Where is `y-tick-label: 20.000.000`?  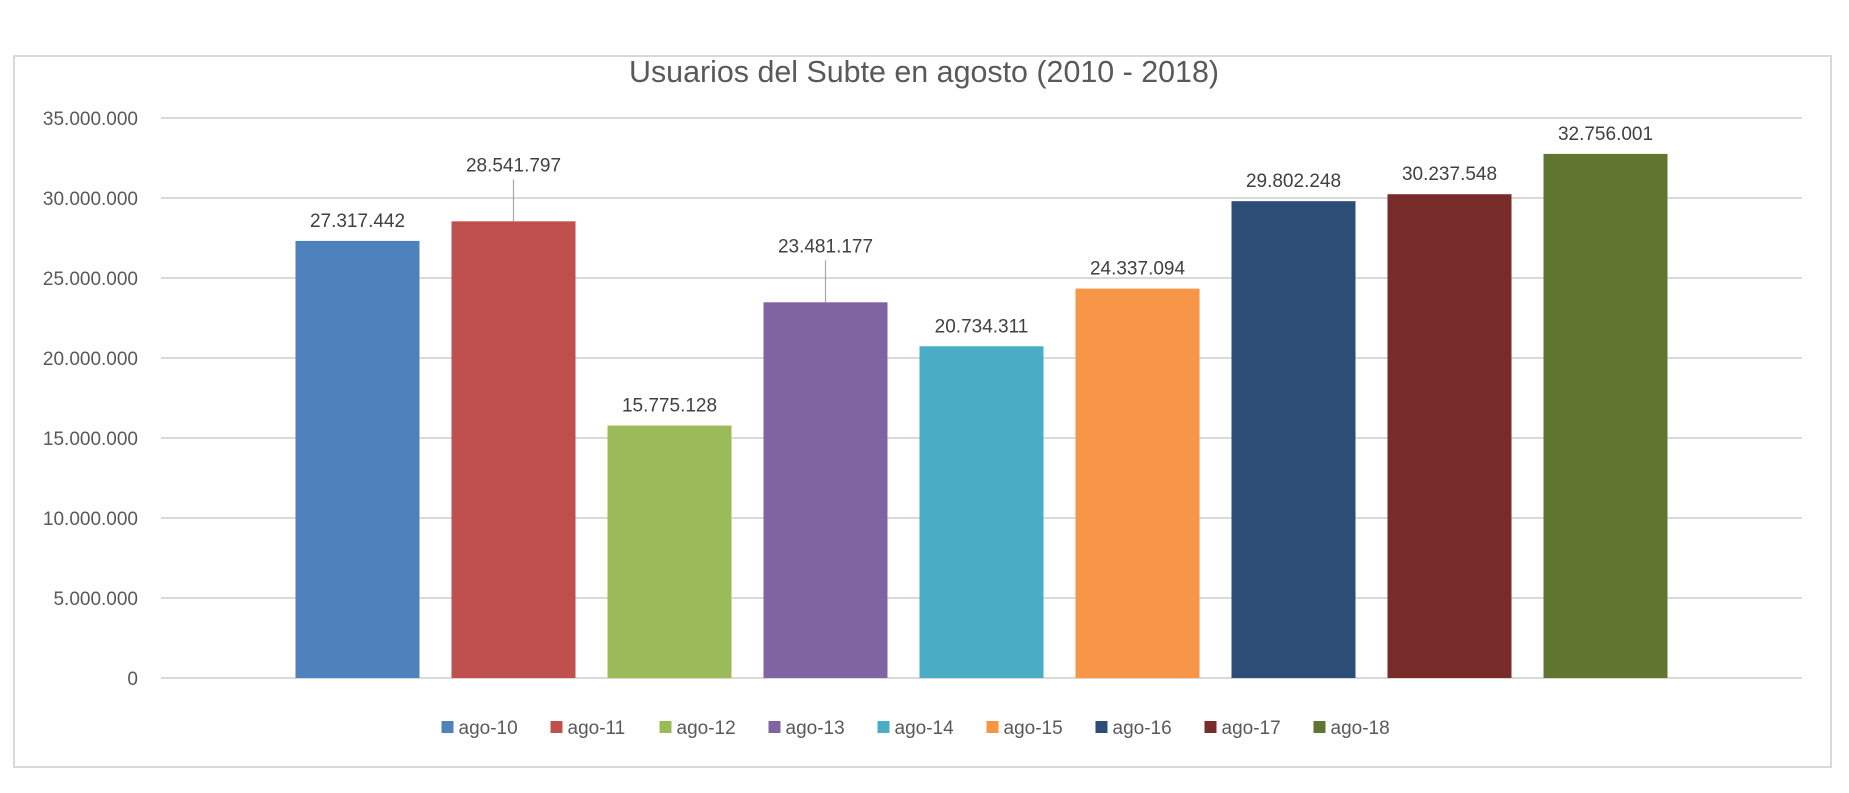
y-tick-label: 20.000.000 is located at coordinates (90, 359).